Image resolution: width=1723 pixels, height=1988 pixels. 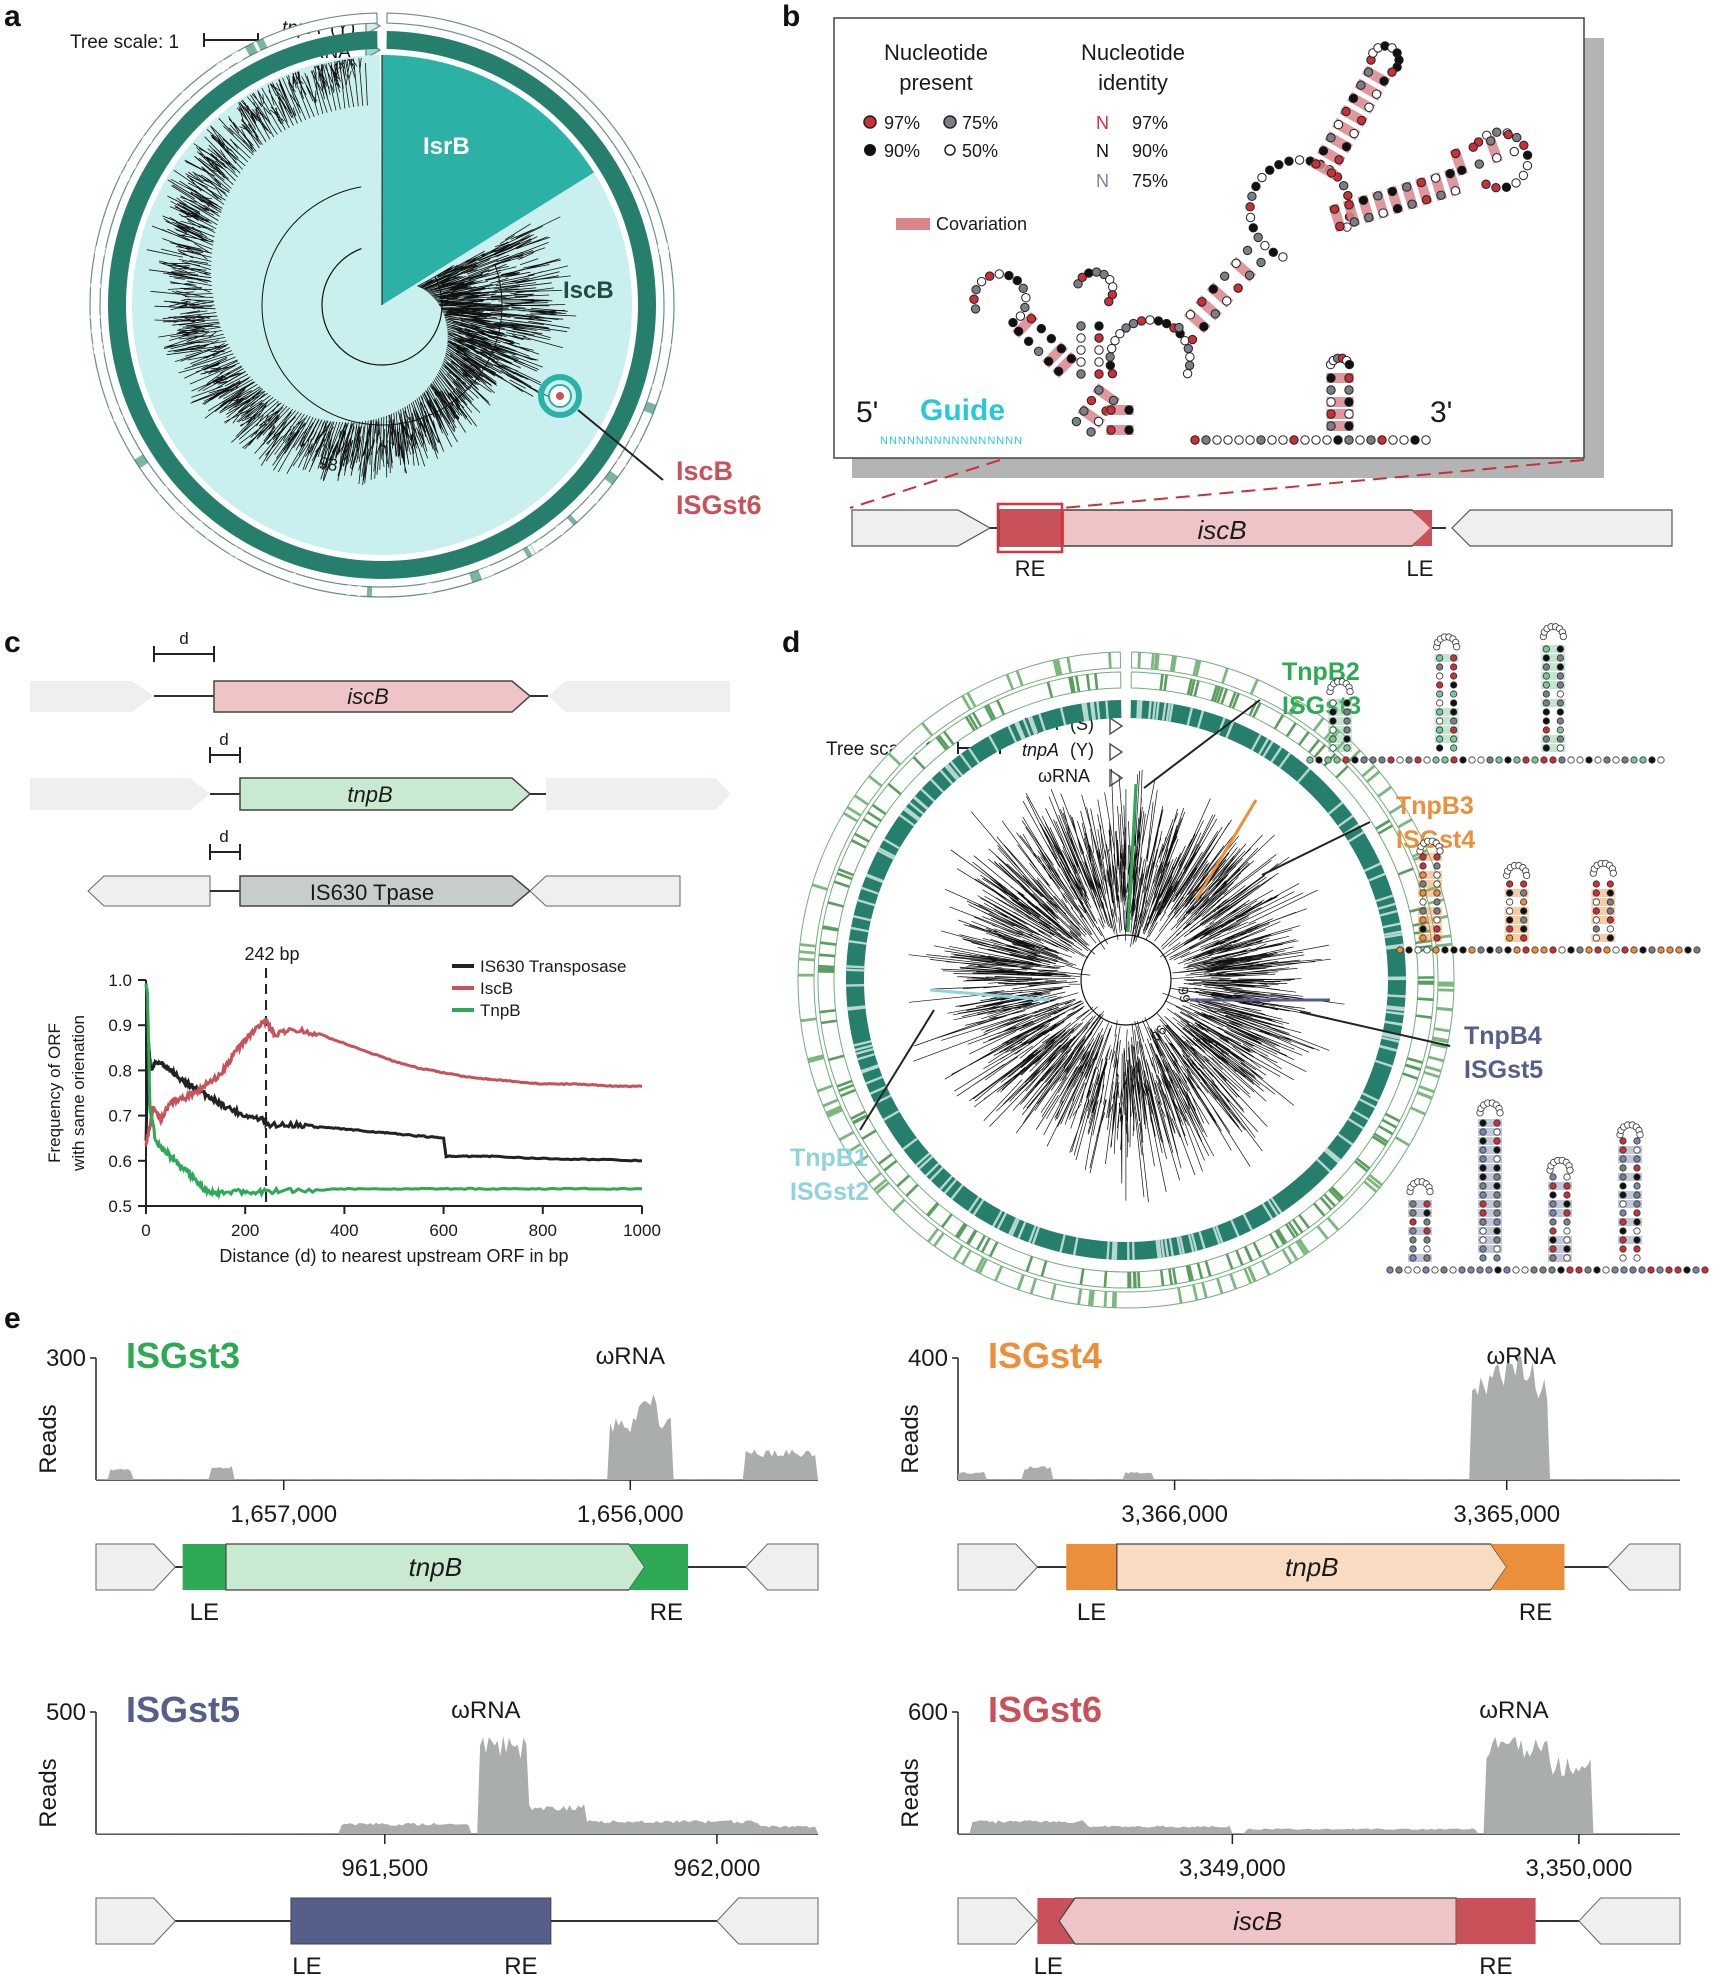 I want to click on y-tick-label: 0.9, so click(x=120, y=1025).